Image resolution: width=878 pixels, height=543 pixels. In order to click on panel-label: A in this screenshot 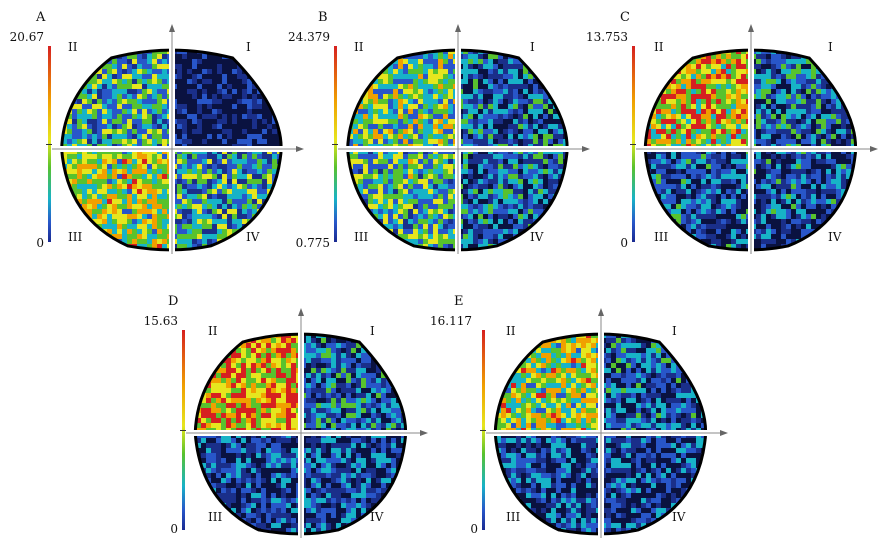, I will do `click(41, 17)`.